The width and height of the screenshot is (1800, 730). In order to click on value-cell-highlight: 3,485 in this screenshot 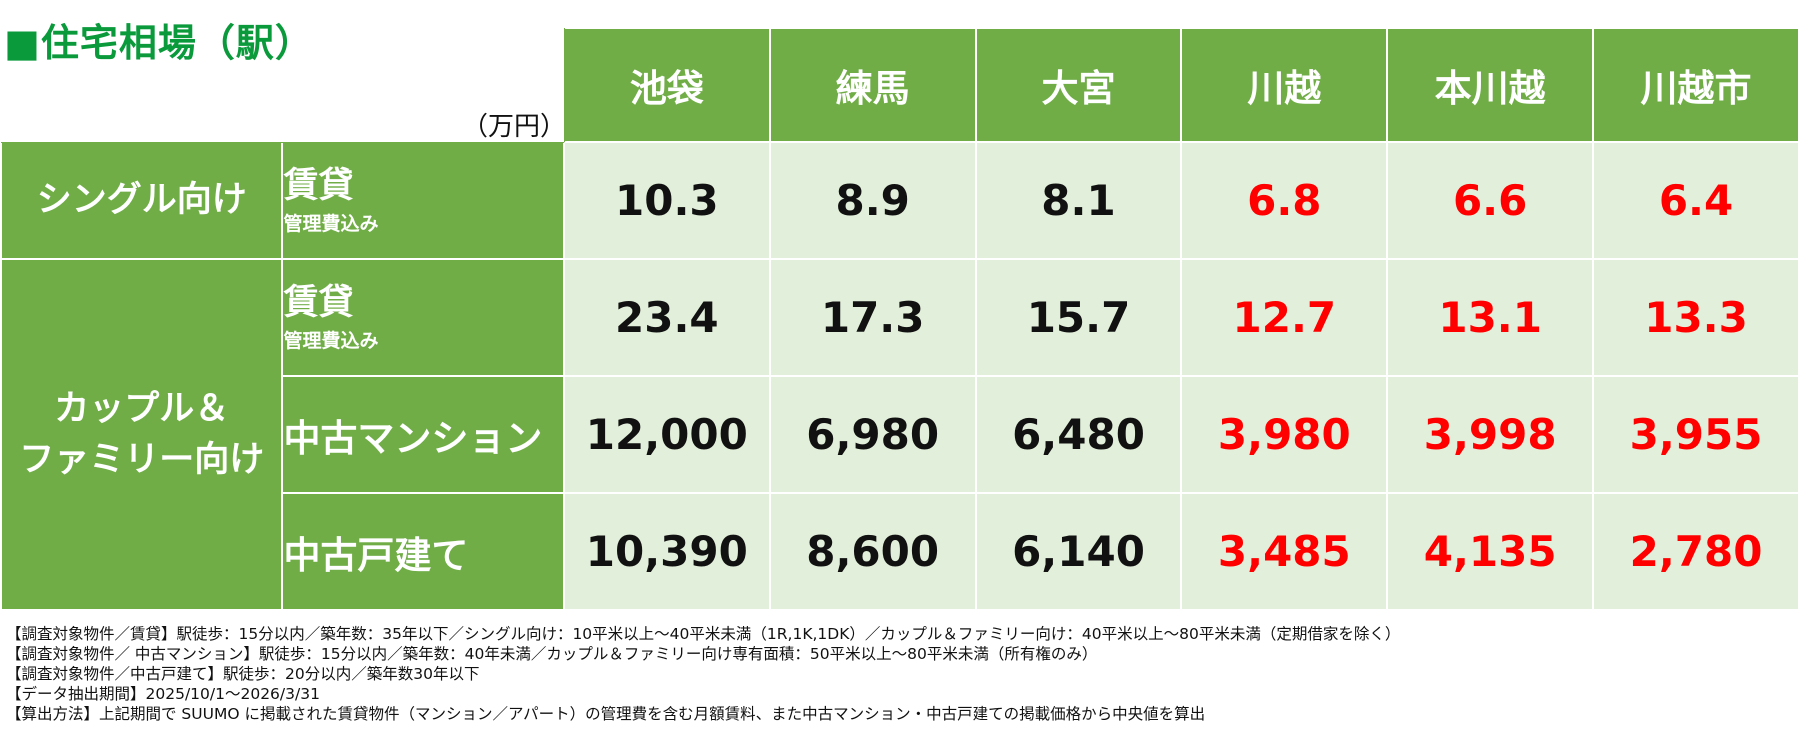, I will do `click(1284, 551)`.